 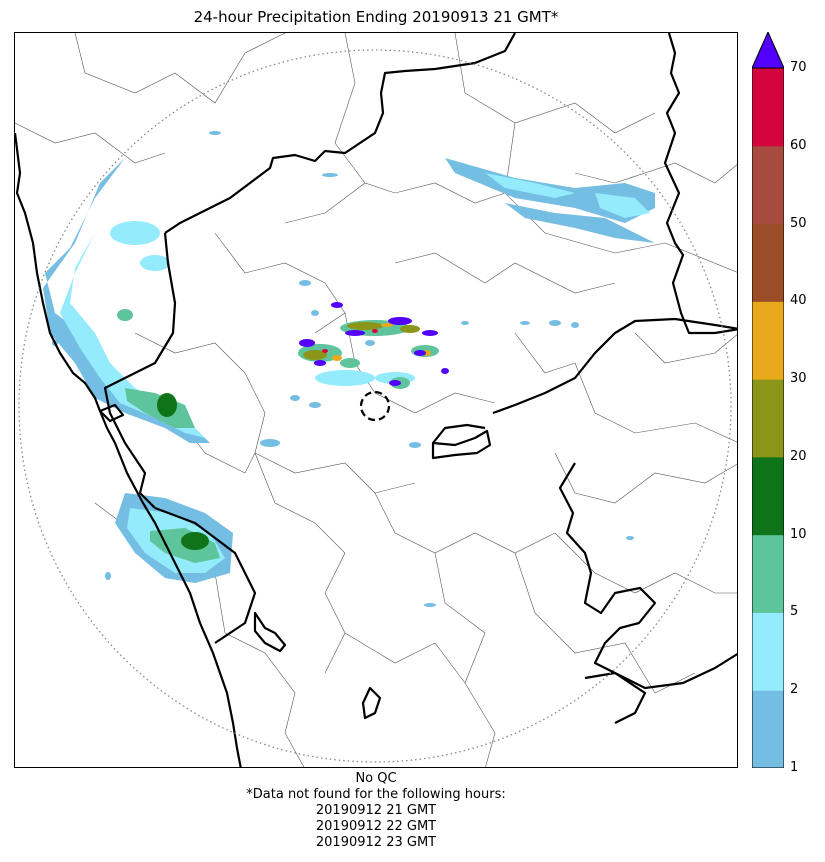 I want to click on missing-hour: 20190912 22 GMT, so click(x=376, y=826).